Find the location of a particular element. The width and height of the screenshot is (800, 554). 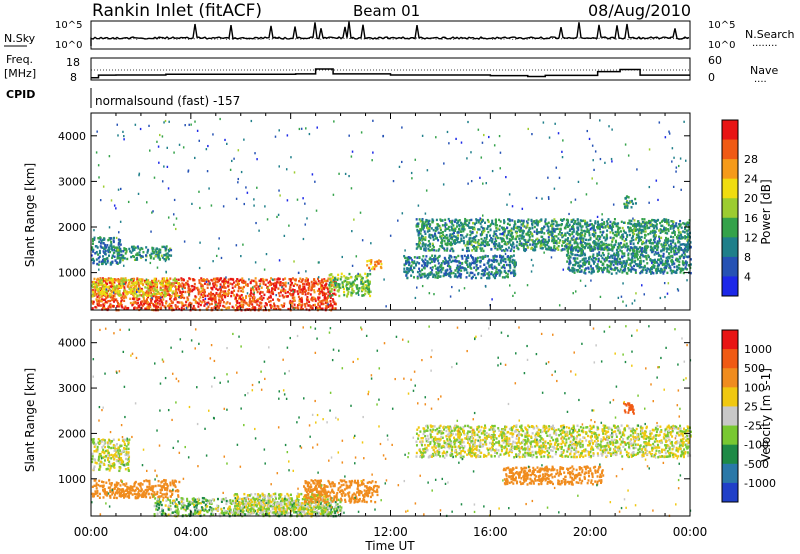

power-sparse-cell is located at coordinates (160, 297).